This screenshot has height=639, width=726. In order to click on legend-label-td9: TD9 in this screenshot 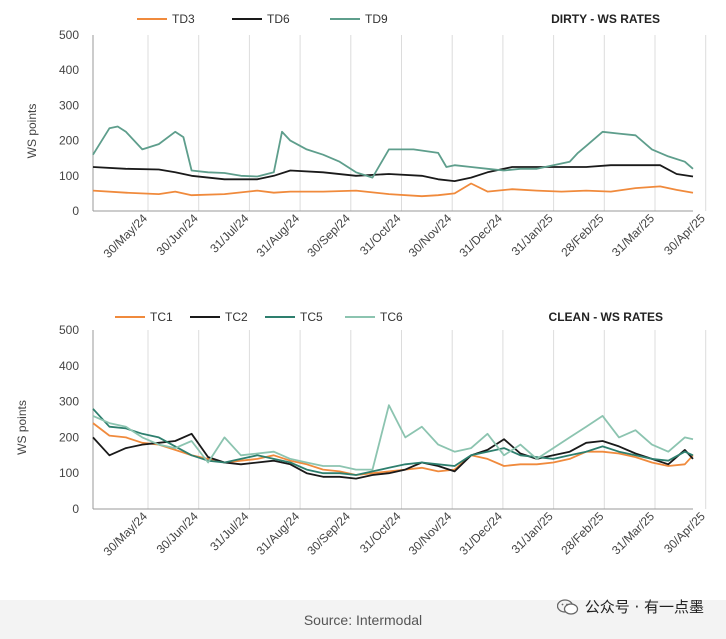, I will do `click(376, 19)`.